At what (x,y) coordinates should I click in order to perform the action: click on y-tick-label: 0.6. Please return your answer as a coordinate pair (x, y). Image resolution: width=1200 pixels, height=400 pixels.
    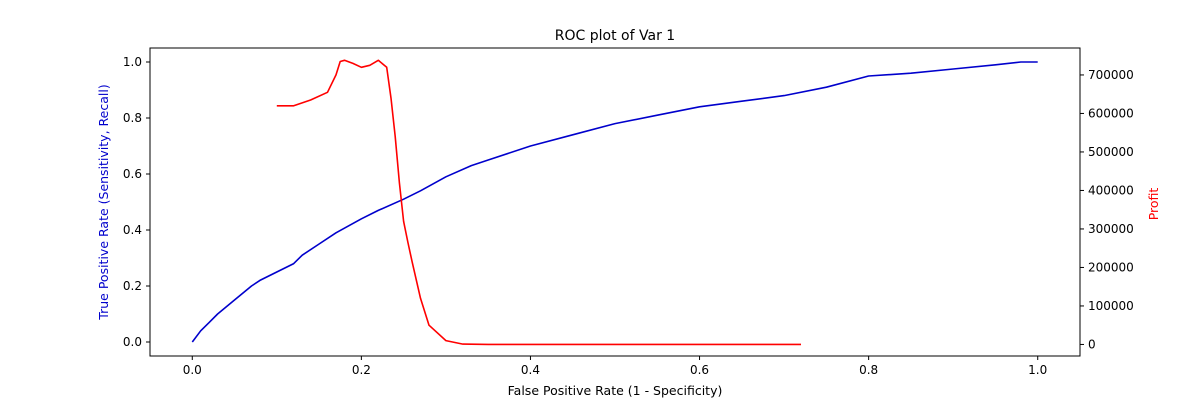
    Looking at the image, I should click on (132, 174).